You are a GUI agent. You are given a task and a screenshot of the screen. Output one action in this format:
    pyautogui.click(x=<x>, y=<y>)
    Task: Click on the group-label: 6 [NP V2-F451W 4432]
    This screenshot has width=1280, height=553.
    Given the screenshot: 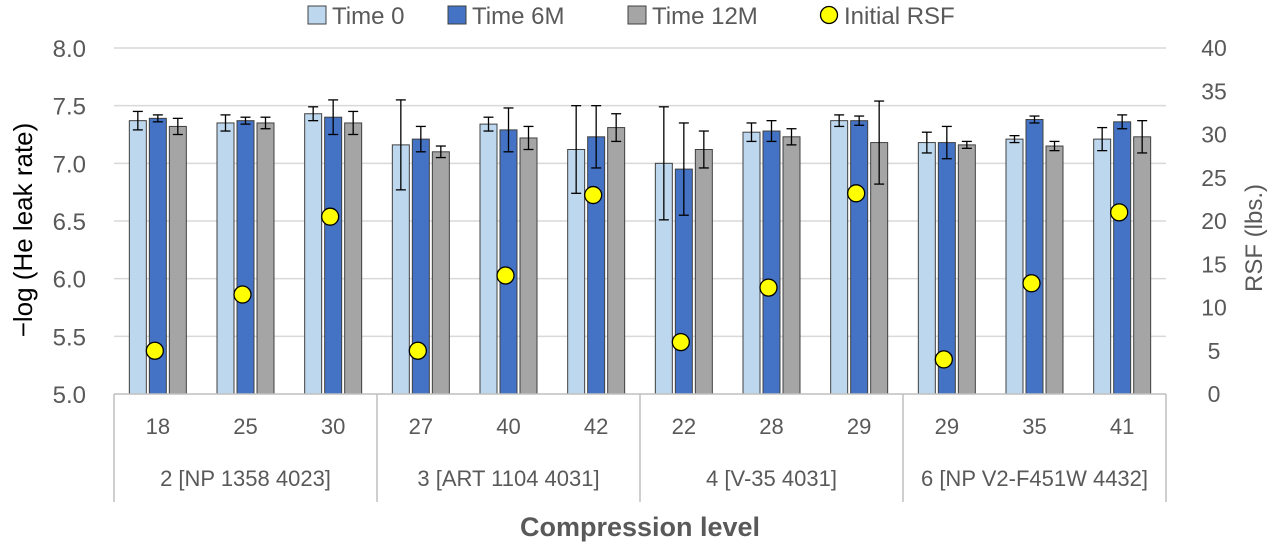 What is the action you would take?
    pyautogui.click(x=1034, y=478)
    